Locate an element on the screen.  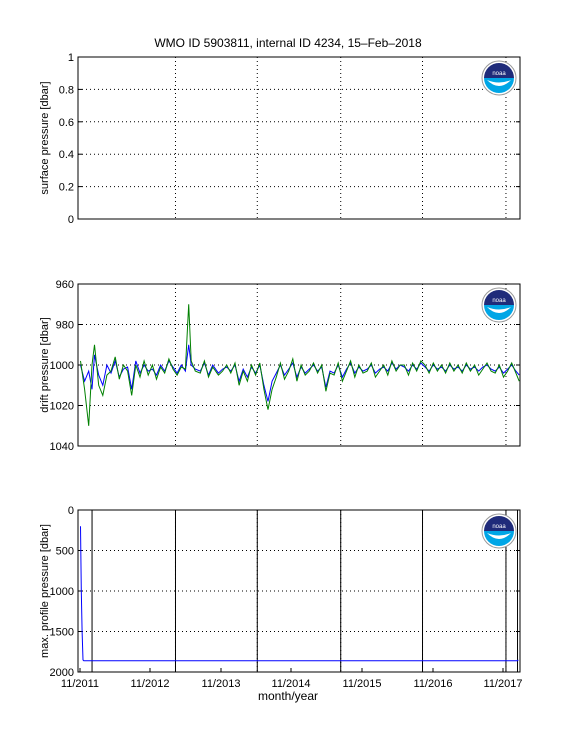
y-axis-label: max. profile pressure [dbar] is located at coordinates (45, 591).